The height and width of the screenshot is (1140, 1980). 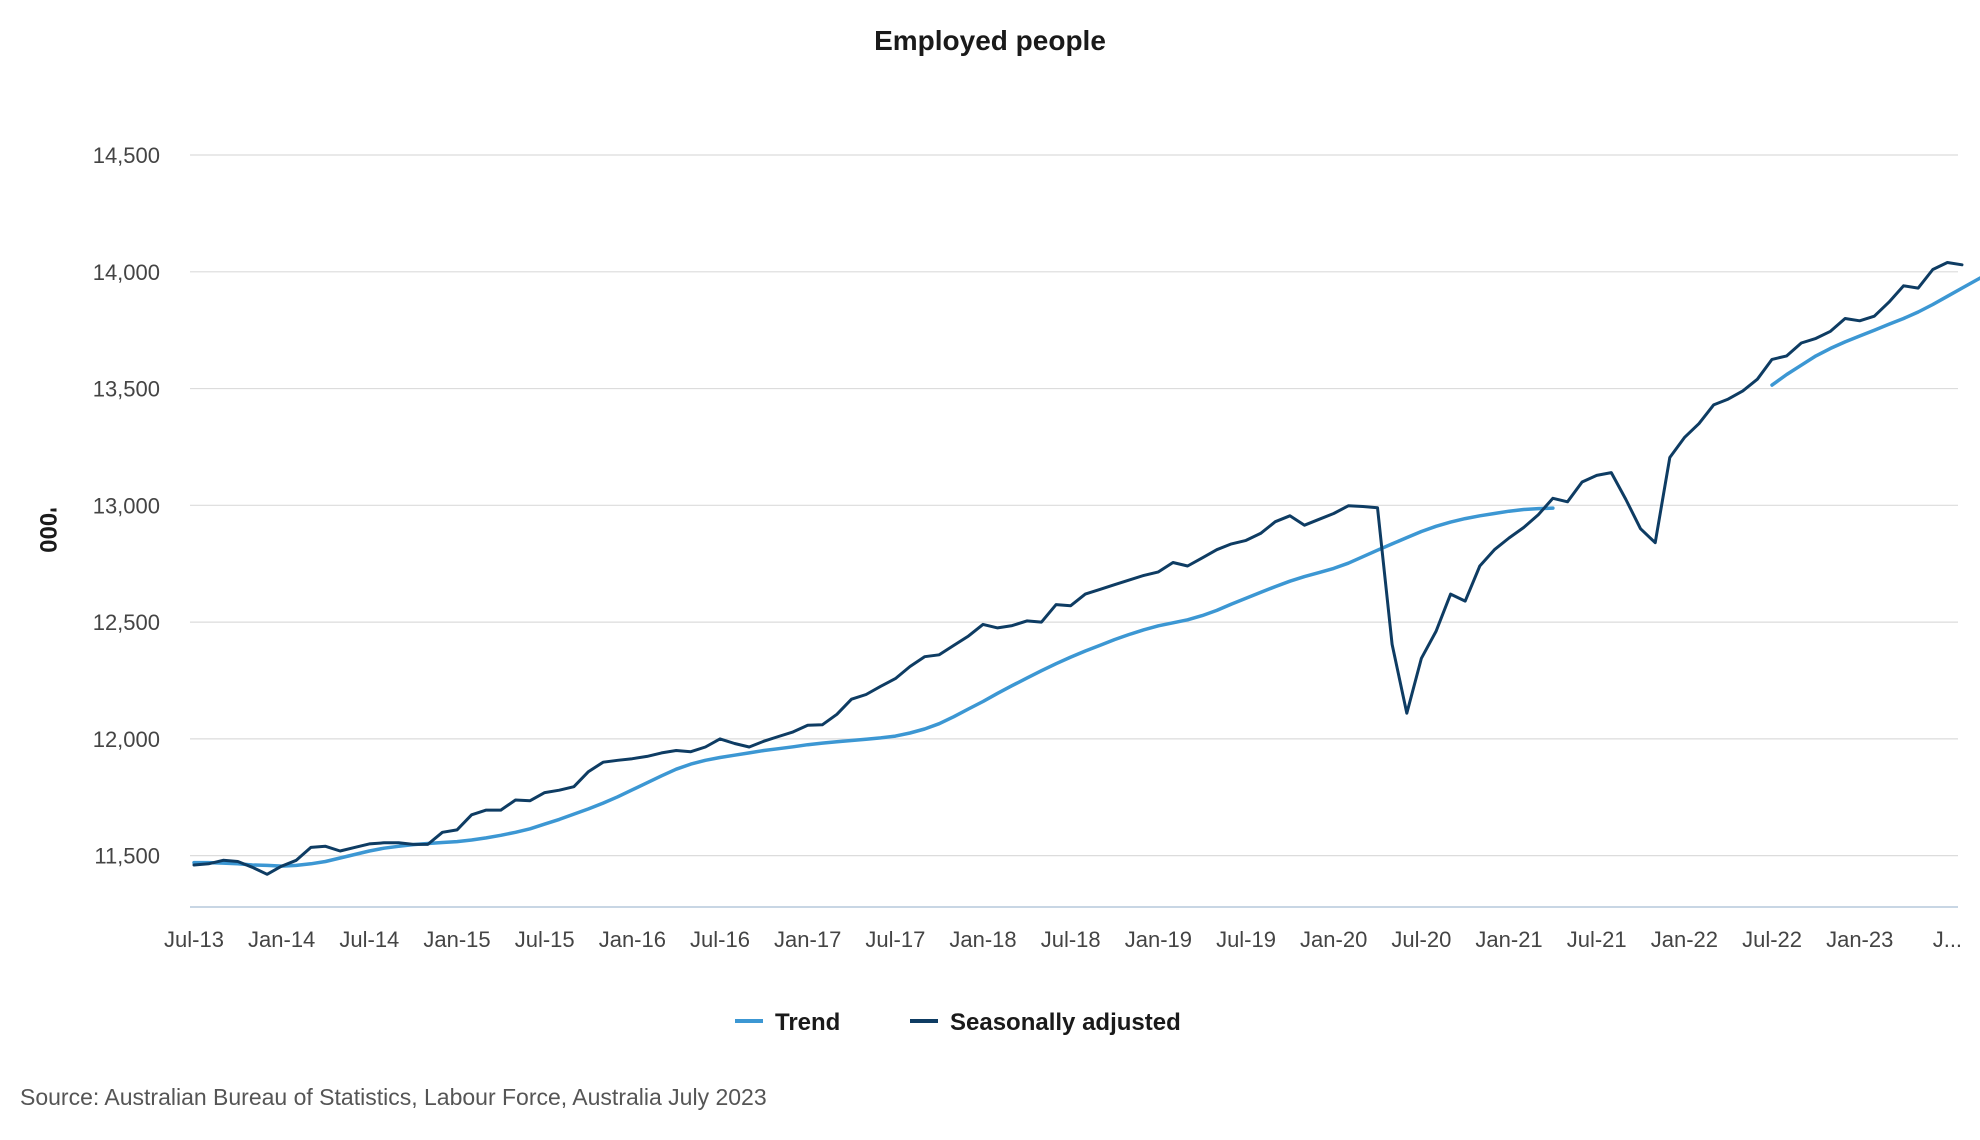 I want to click on x-tick-label: Jan-16, so click(x=632, y=939).